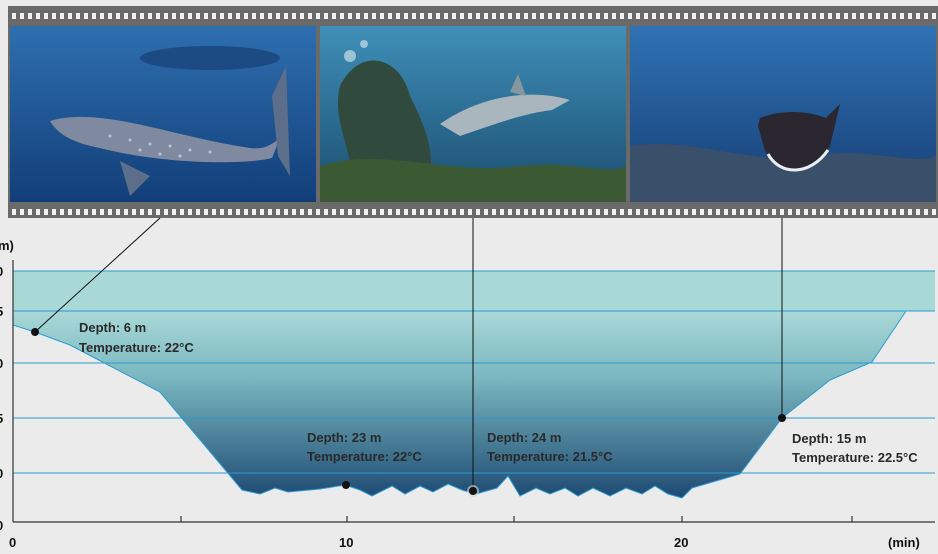 Image resolution: width=938 pixels, height=554 pixels. I want to click on marker-15m, so click(782, 418).